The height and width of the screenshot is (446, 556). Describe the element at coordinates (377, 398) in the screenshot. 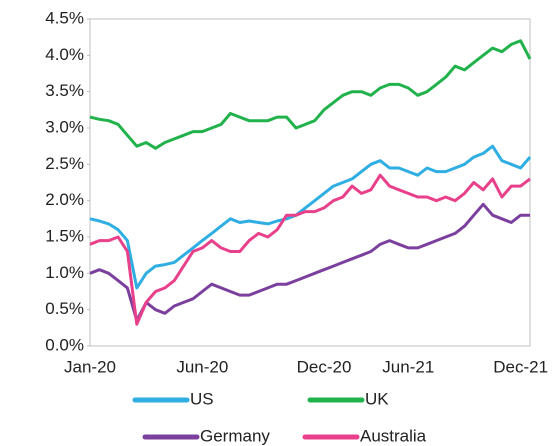

I see `legend-label: UK` at that location.